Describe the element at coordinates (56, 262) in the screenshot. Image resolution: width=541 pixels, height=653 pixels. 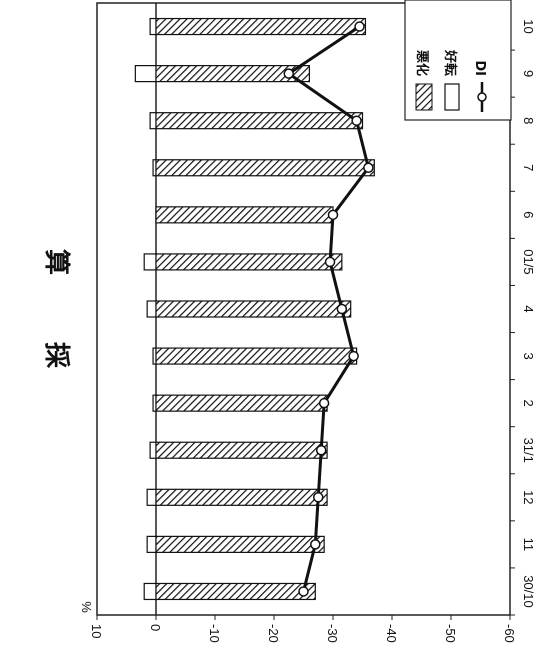
I see `chart-title-char: 算` at that location.